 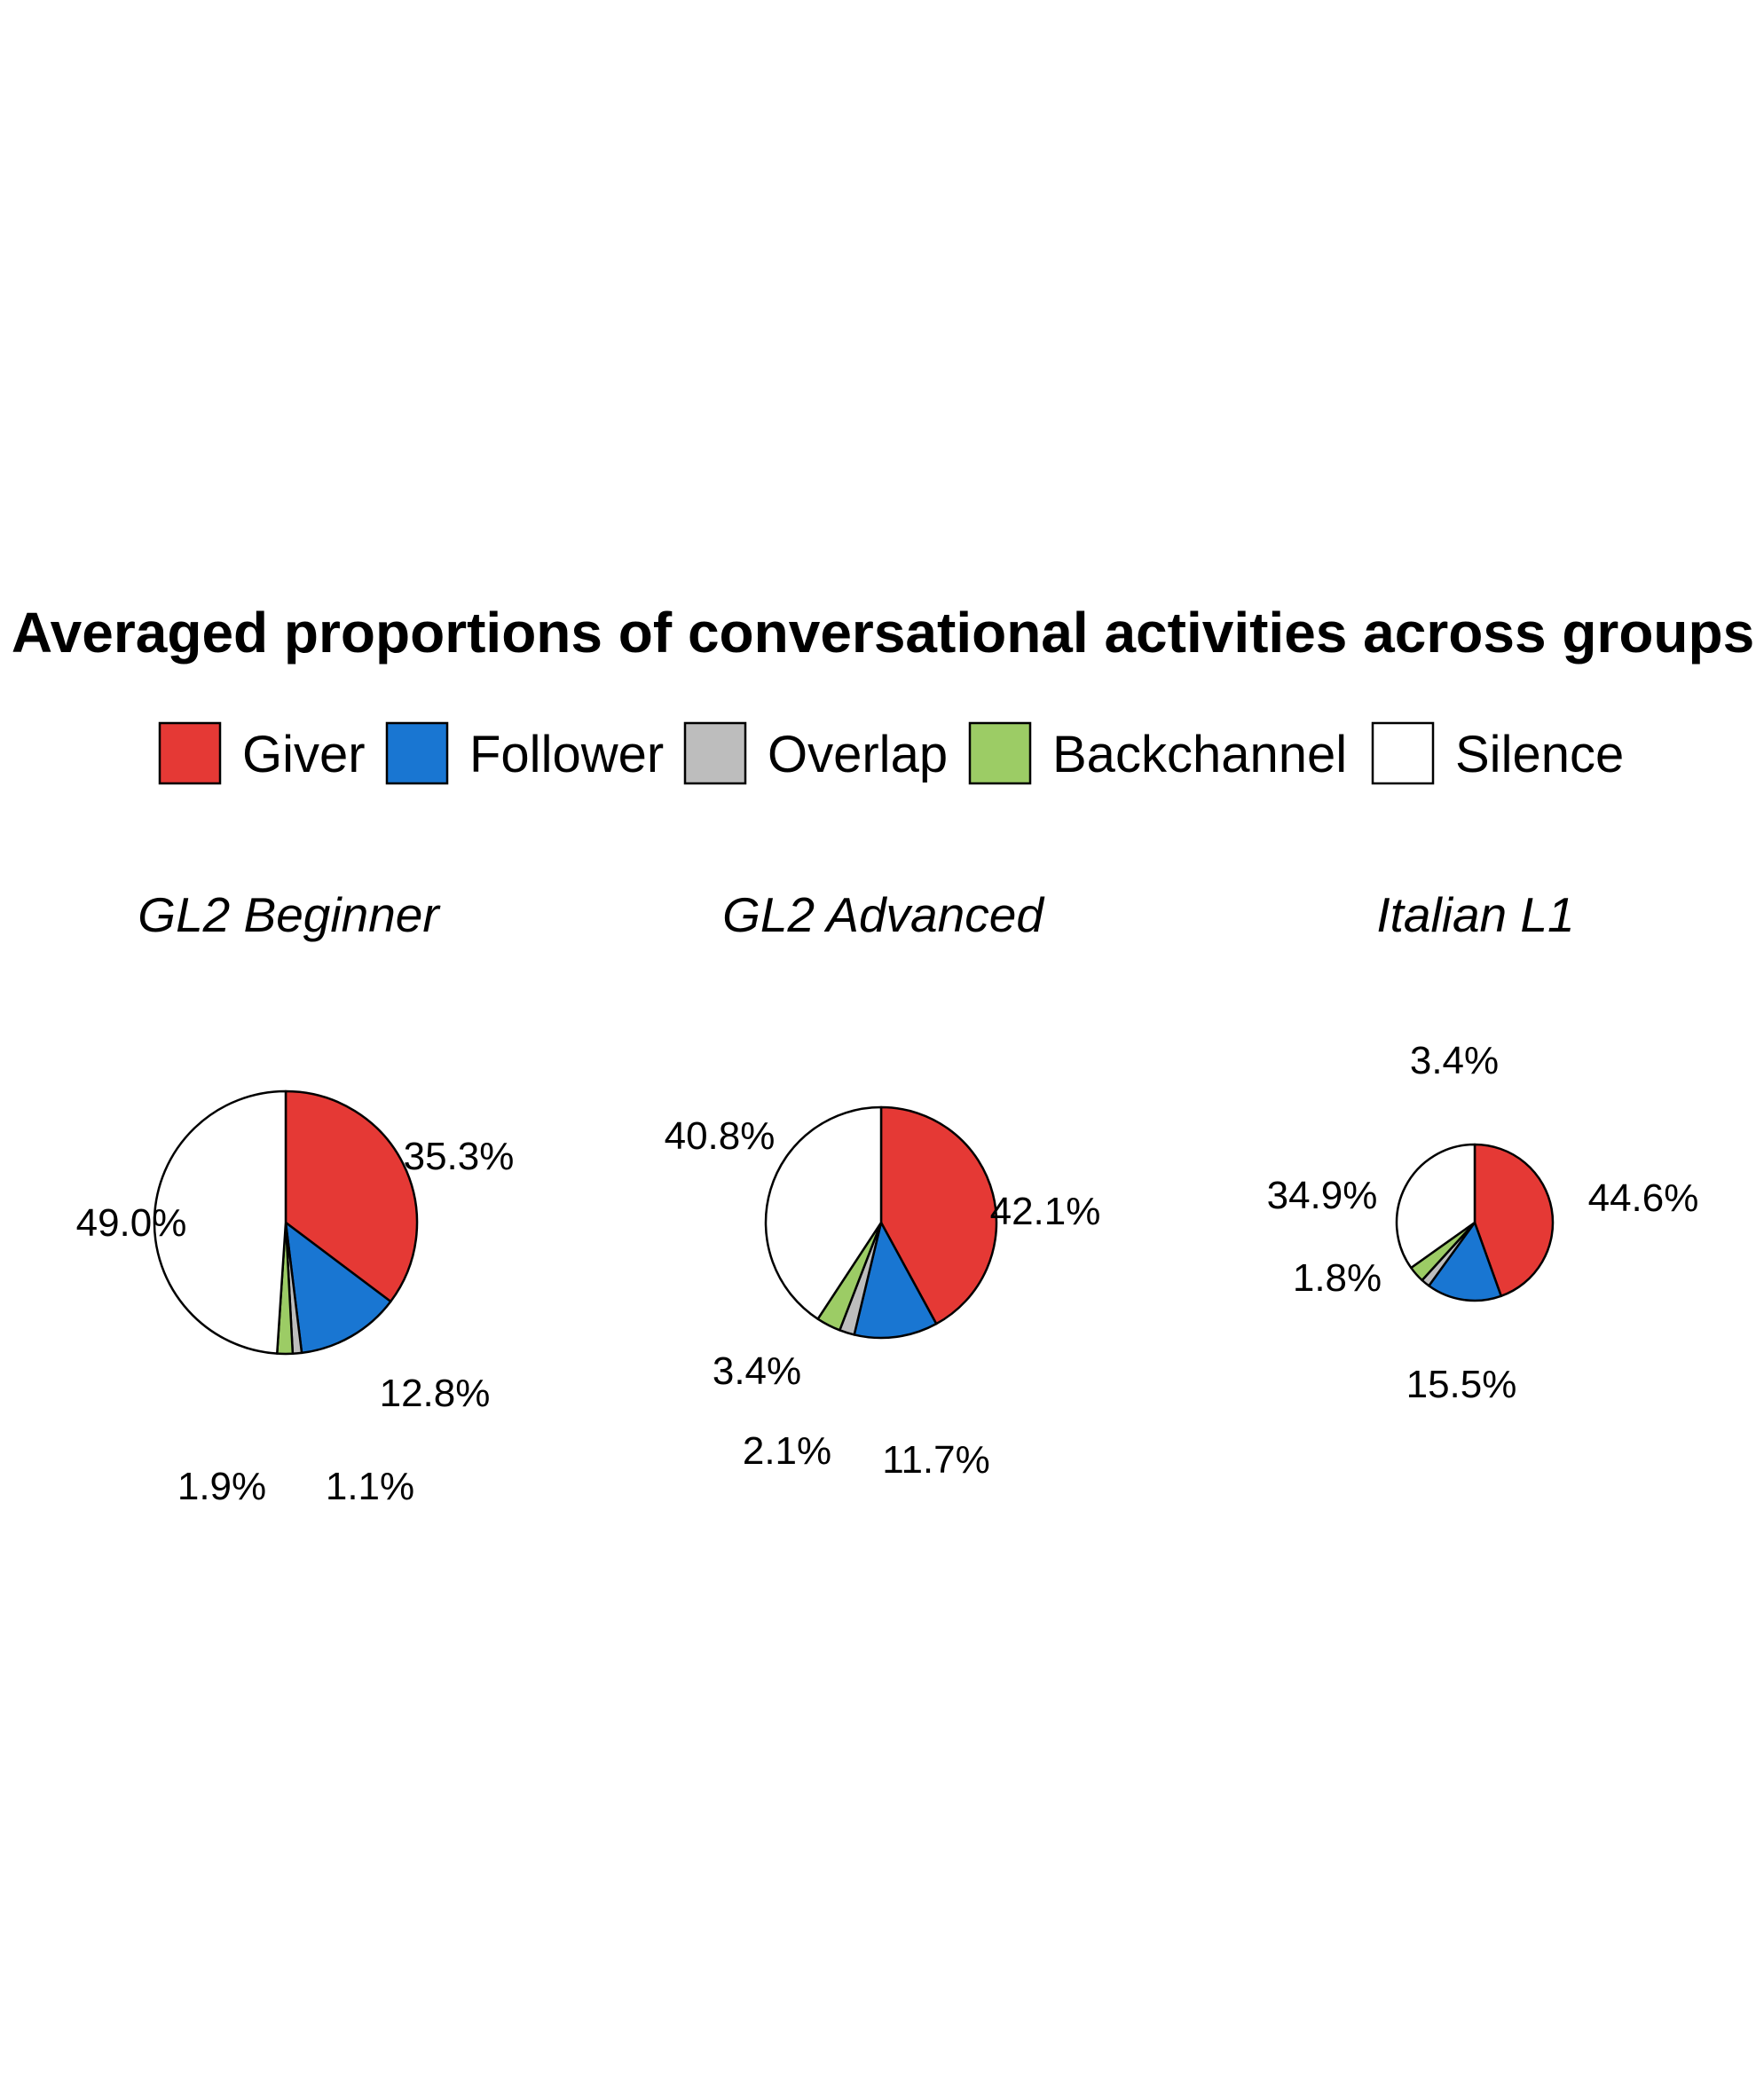 What do you see at coordinates (1475, 914) in the screenshot?
I see `panel-title-italian-l1: Italian L1` at bounding box center [1475, 914].